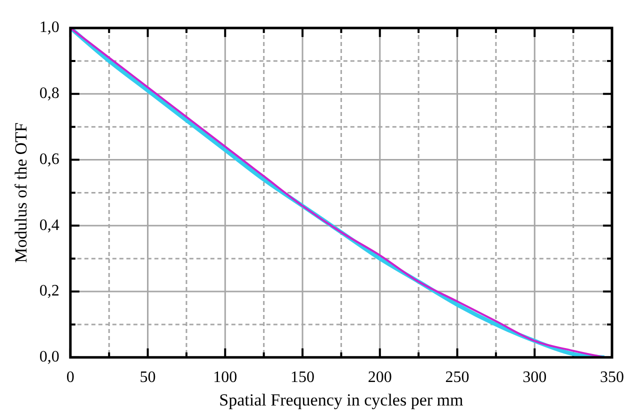 This screenshot has width=638, height=419. I want to click on y-tick-label: 0,4, so click(49, 225).